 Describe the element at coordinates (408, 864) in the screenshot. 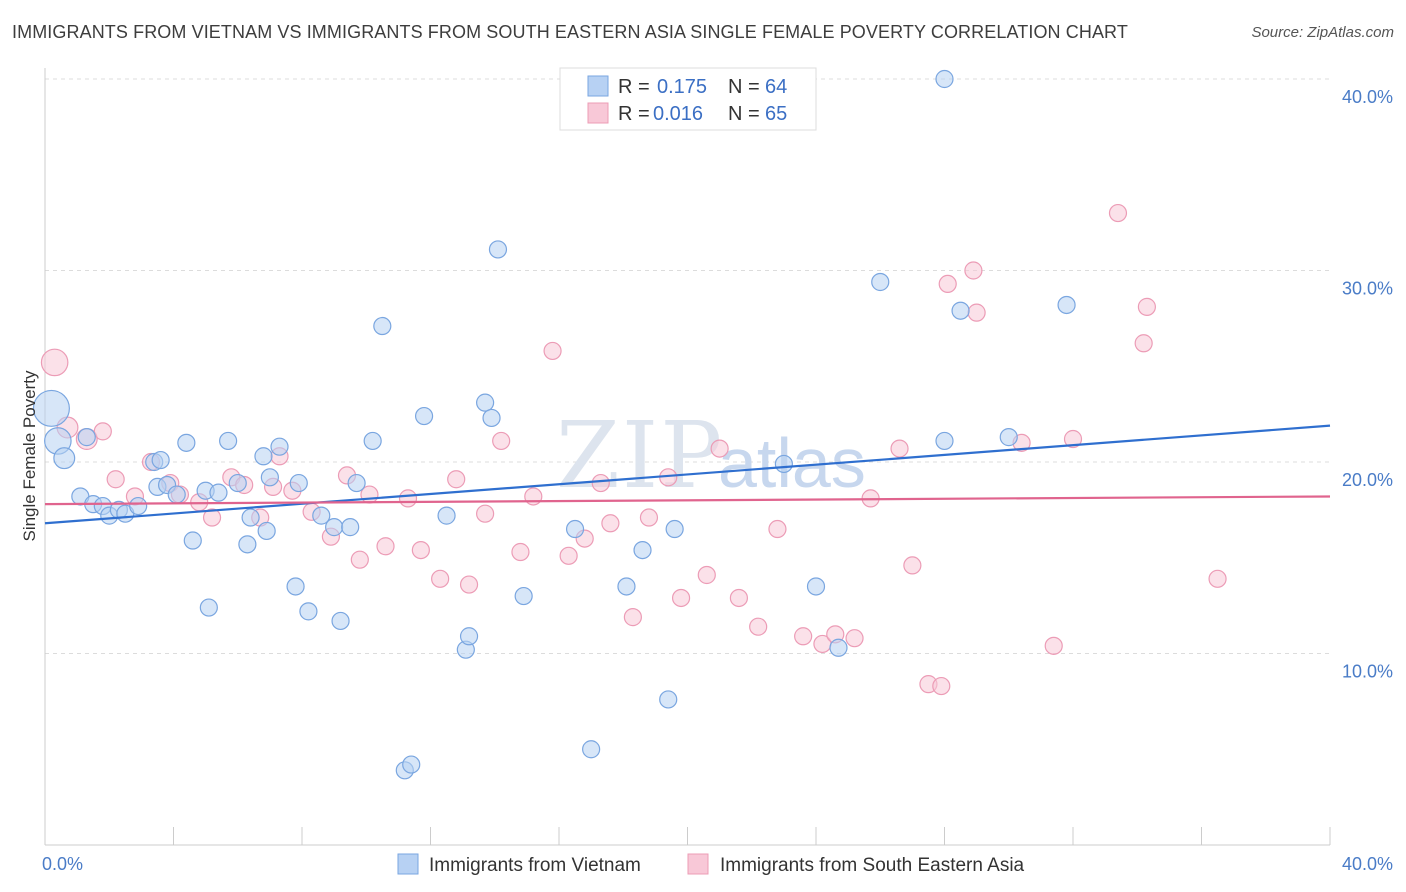

I see `legend-bottom-swatch-vietnam` at that location.